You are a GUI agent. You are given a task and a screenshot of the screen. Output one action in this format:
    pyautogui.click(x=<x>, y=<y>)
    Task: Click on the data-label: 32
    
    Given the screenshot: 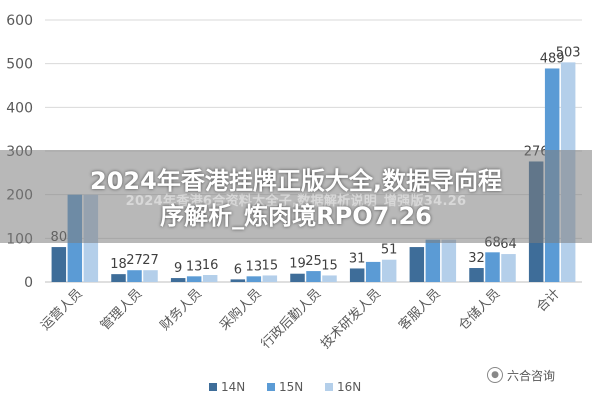 What is the action you would take?
    pyautogui.click(x=476, y=258)
    